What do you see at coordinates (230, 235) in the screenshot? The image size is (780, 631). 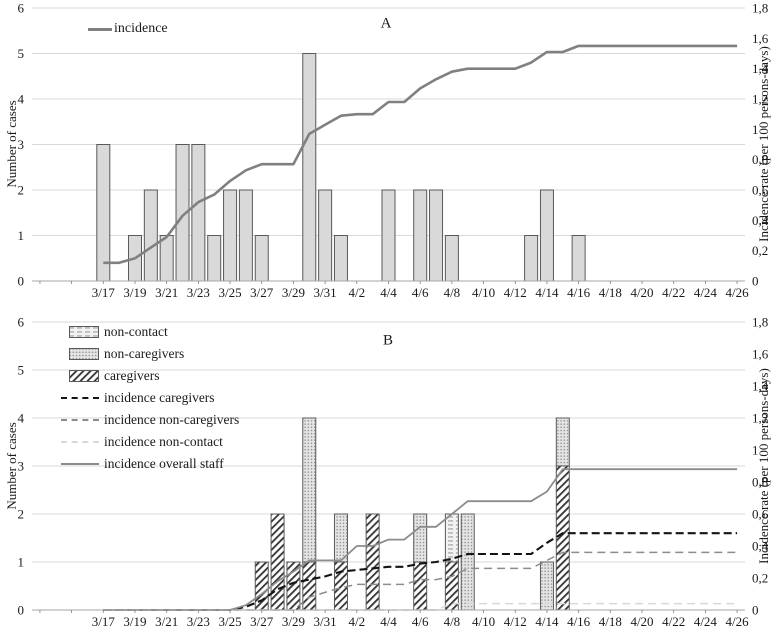 I see `bar-cases-3/25` at bounding box center [230, 235].